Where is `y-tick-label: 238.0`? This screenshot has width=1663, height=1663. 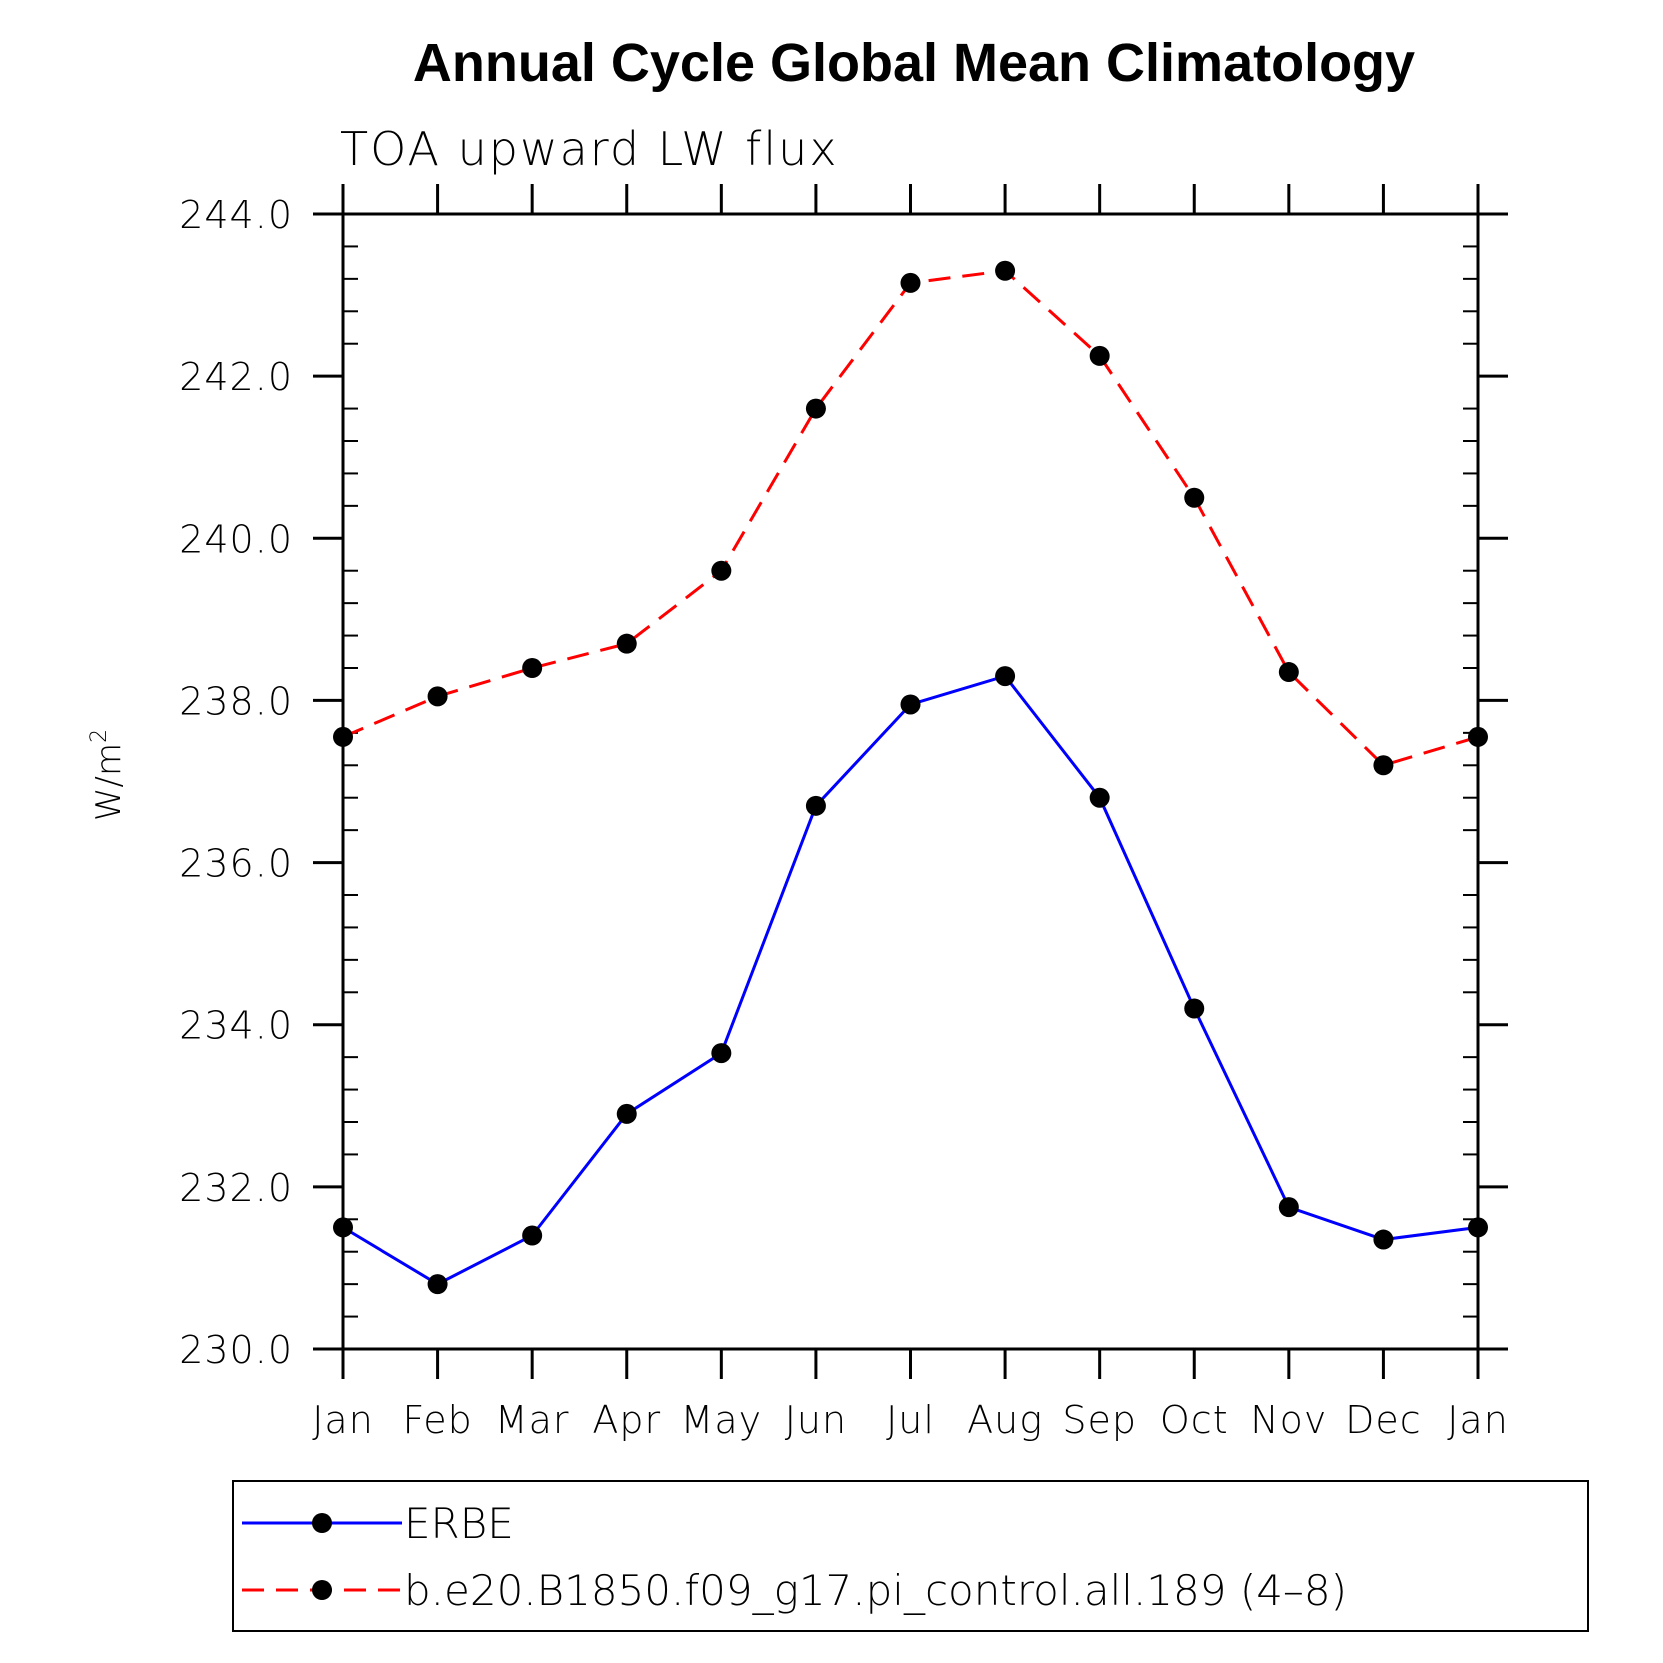
y-tick-label: 238.0 is located at coordinates (236, 701).